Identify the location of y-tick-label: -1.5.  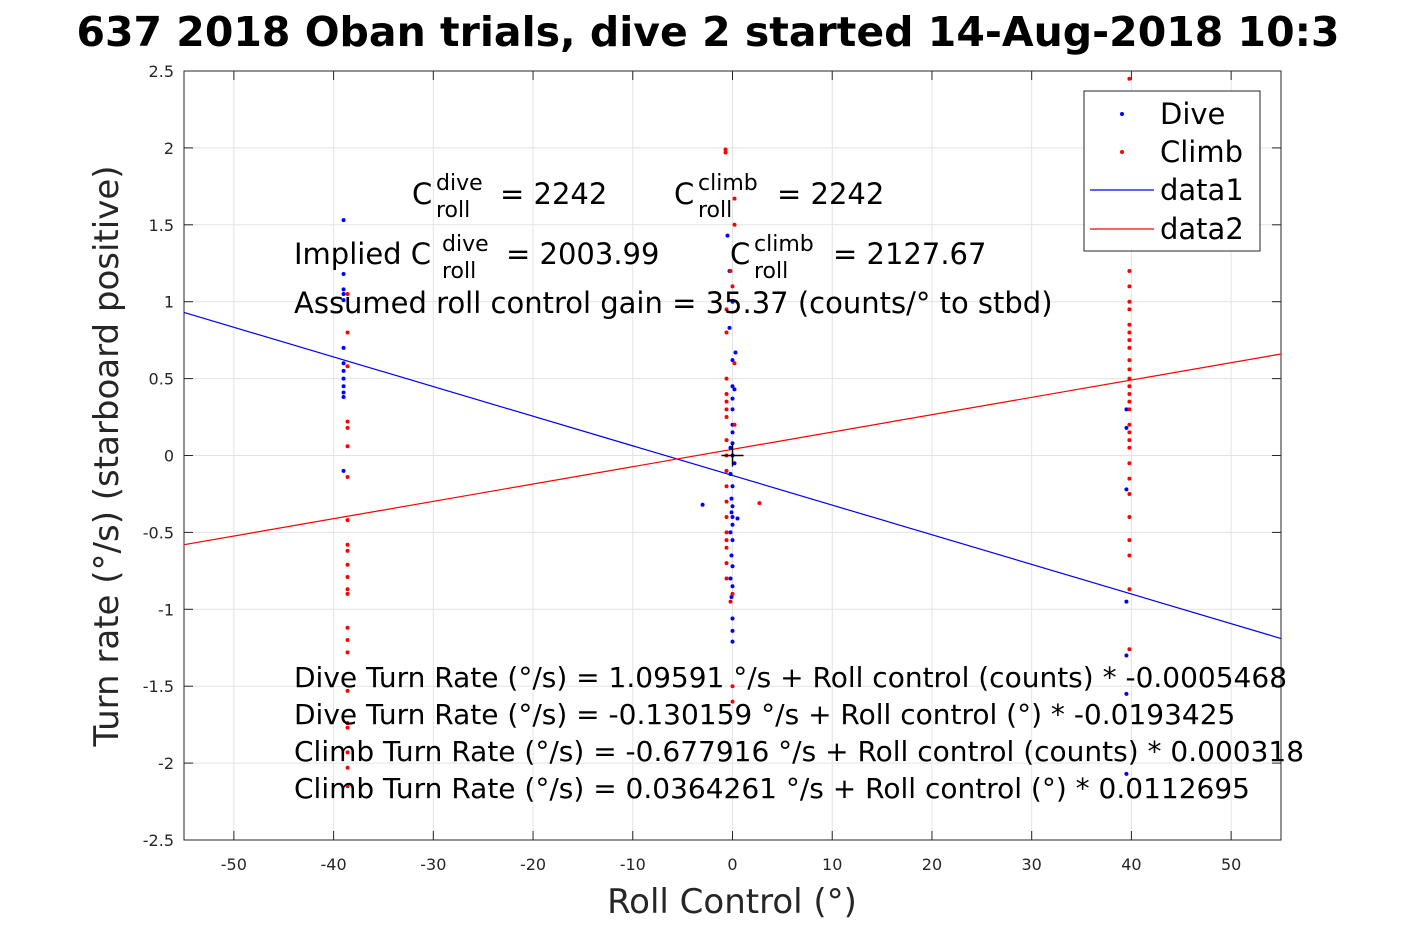
(158, 686).